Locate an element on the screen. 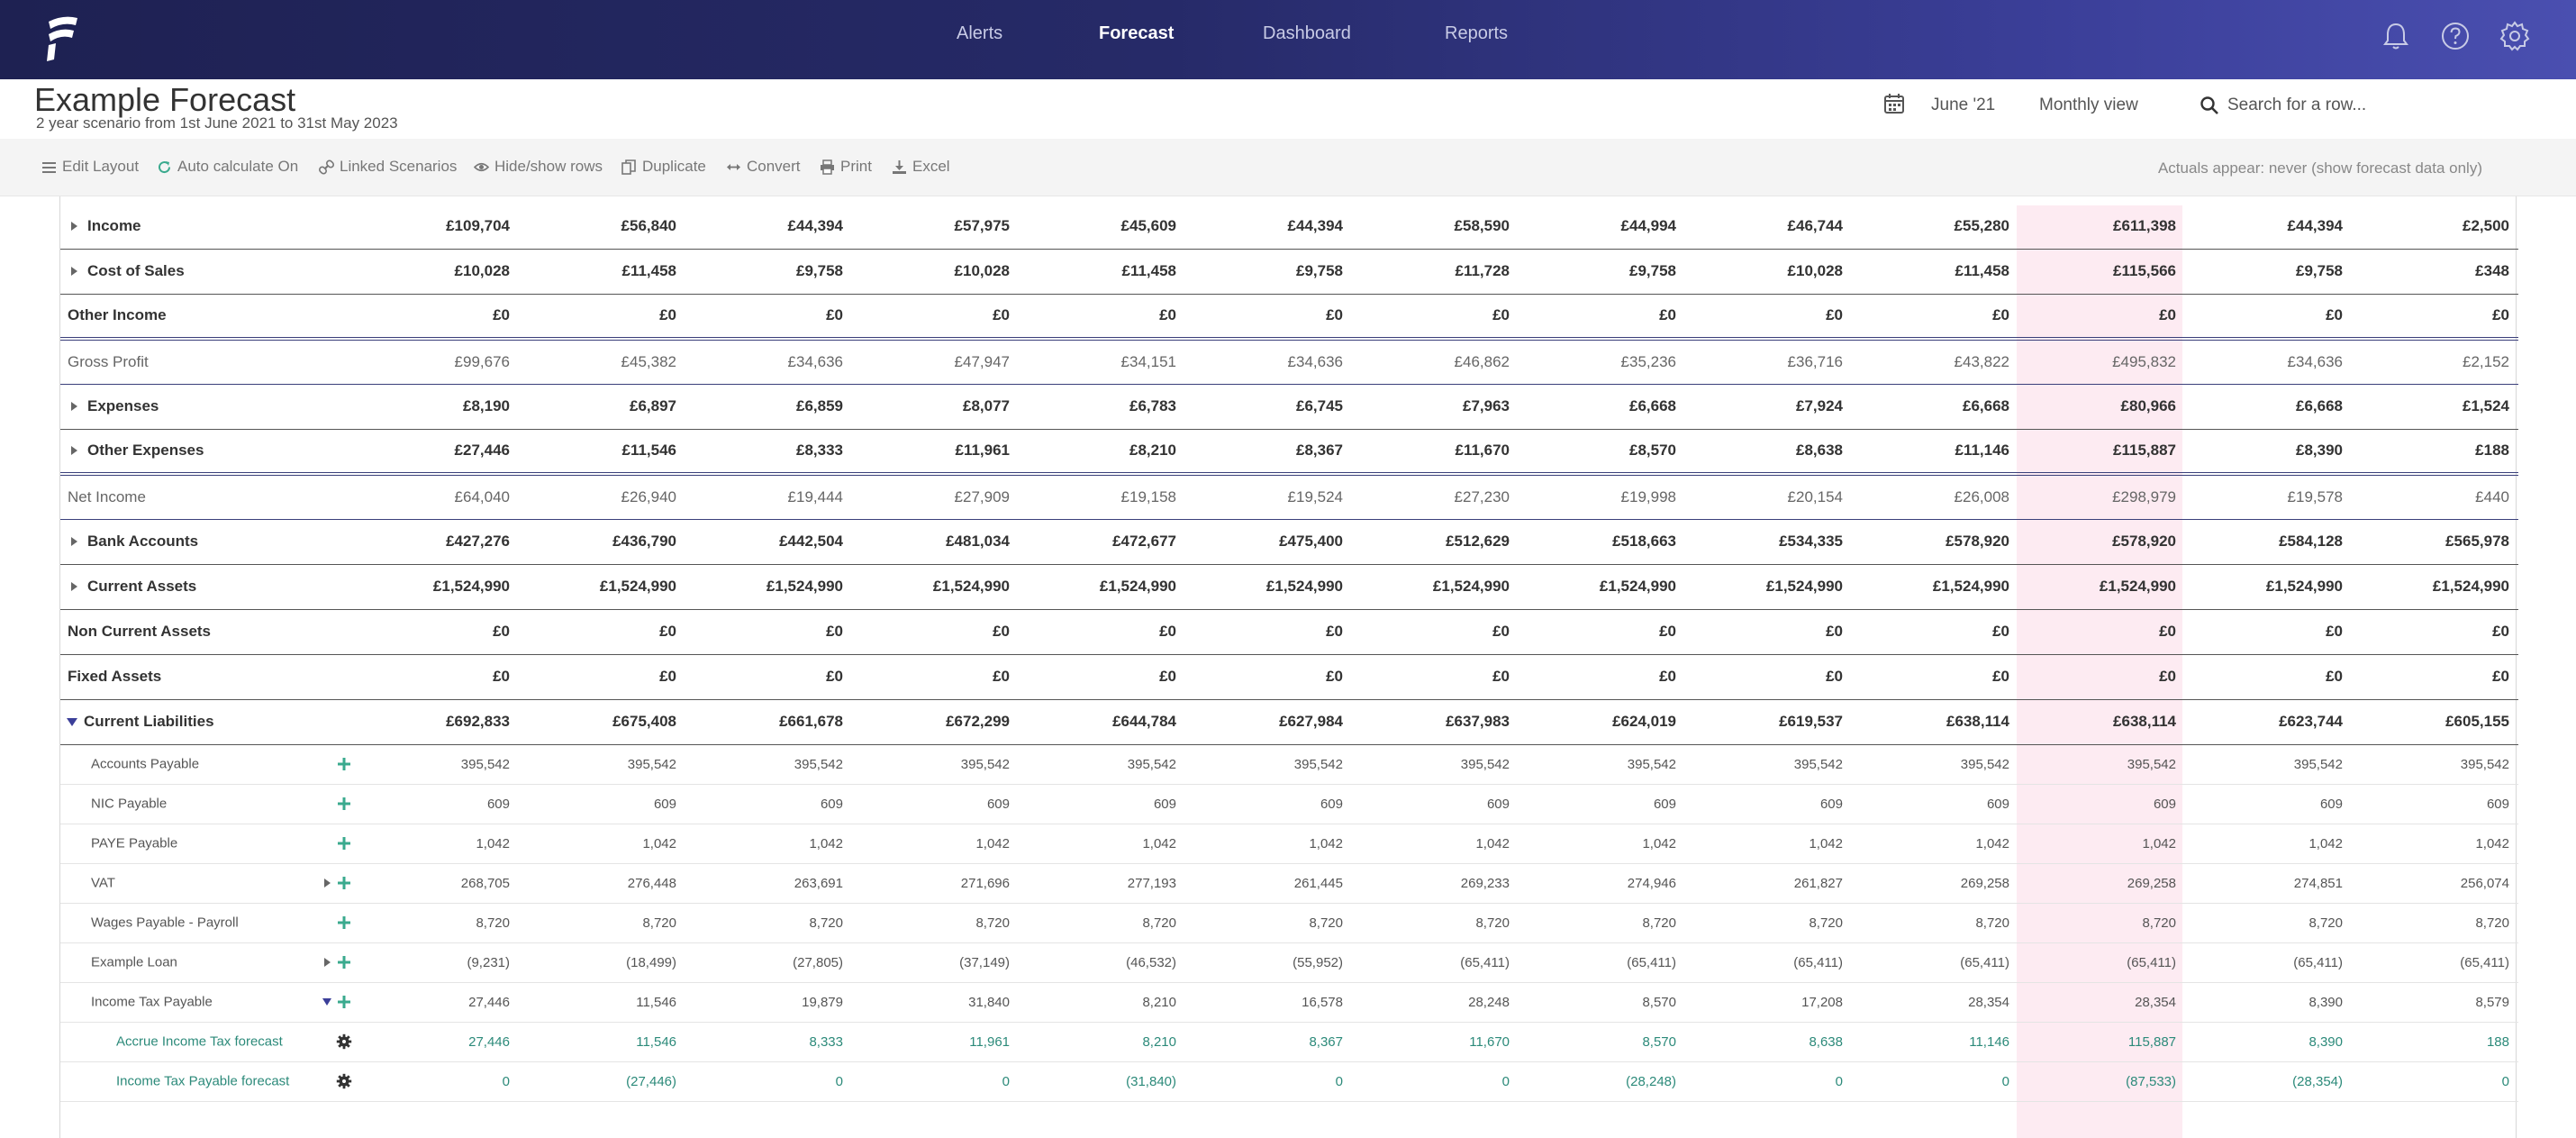  table-cell: £638,114 is located at coordinates (1977, 721).